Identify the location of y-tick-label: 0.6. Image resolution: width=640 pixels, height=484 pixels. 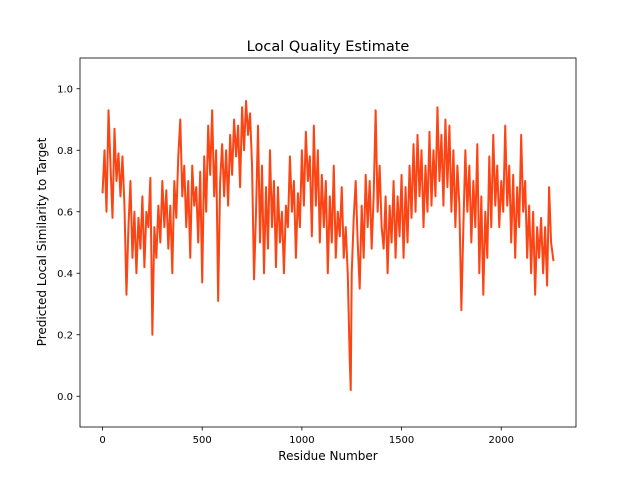
(65, 212).